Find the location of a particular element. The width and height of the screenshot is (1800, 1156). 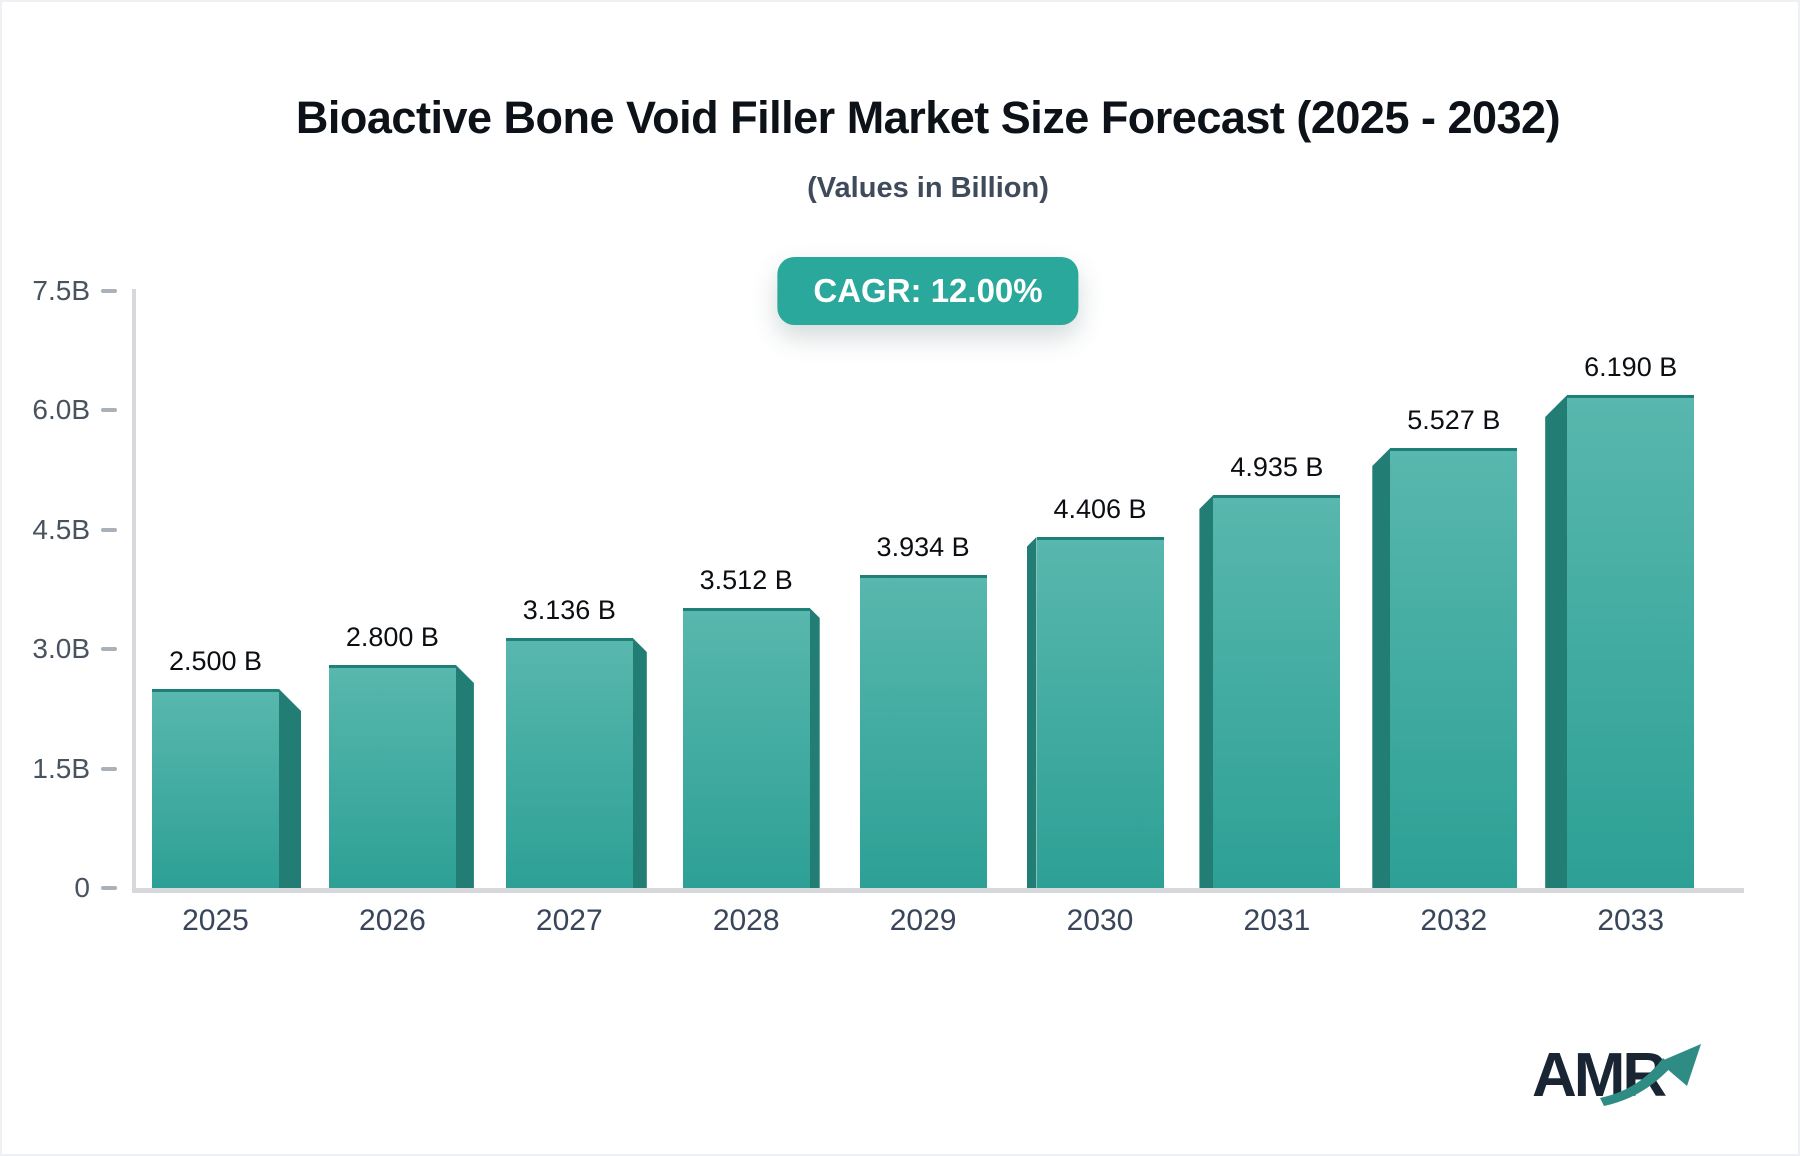

bar-side-2028 is located at coordinates (814, 748).